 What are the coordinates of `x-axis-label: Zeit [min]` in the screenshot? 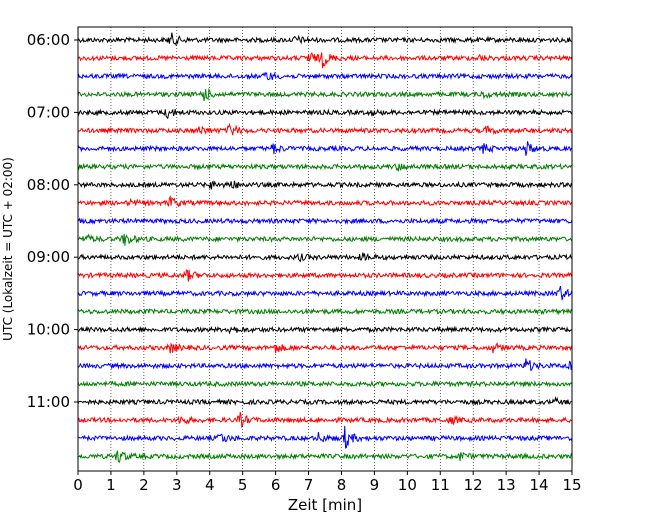 It's located at (325, 505).